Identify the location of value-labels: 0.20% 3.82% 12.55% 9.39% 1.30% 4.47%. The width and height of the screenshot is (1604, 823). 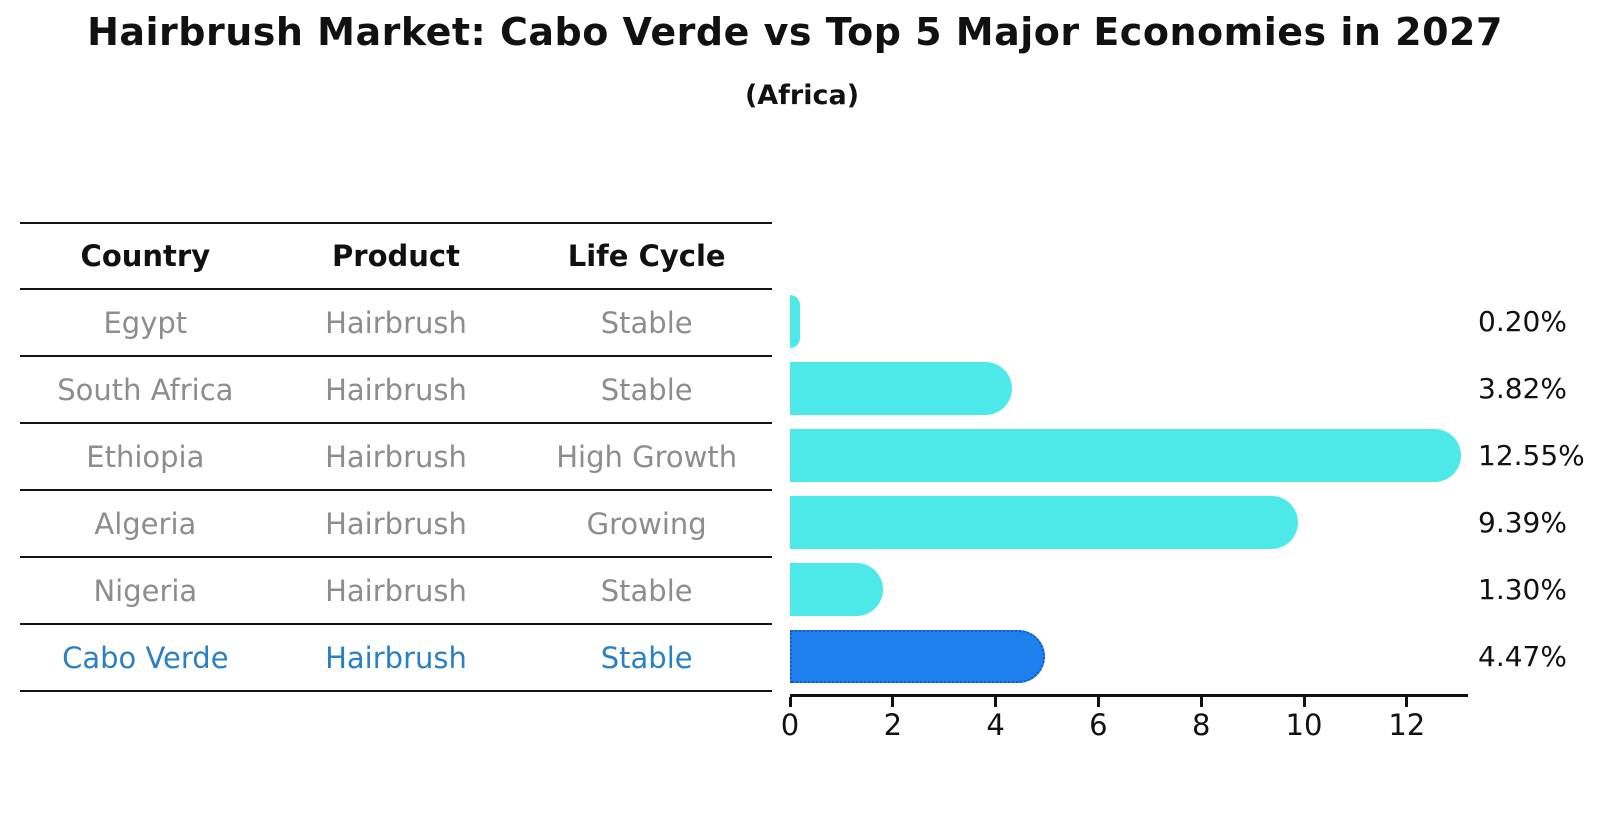
(1541, 489).